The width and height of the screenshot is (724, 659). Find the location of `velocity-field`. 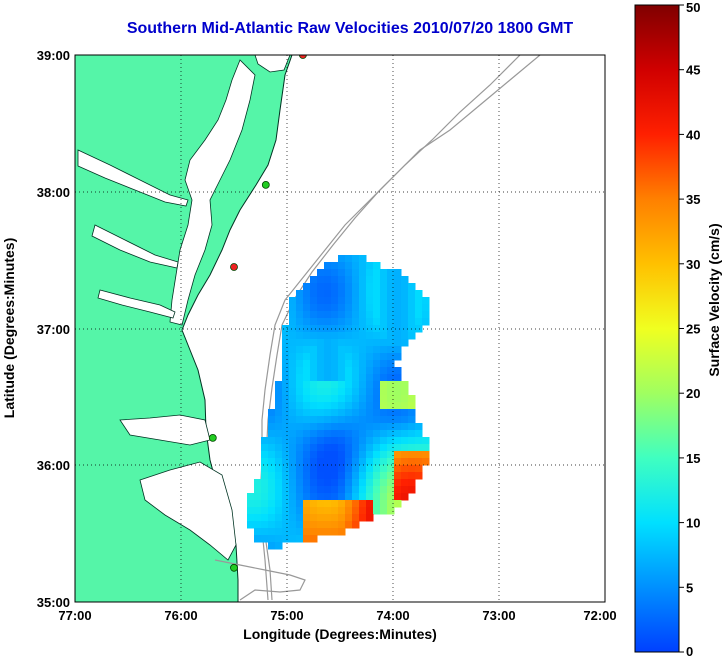

velocity-field is located at coordinates (338, 402).